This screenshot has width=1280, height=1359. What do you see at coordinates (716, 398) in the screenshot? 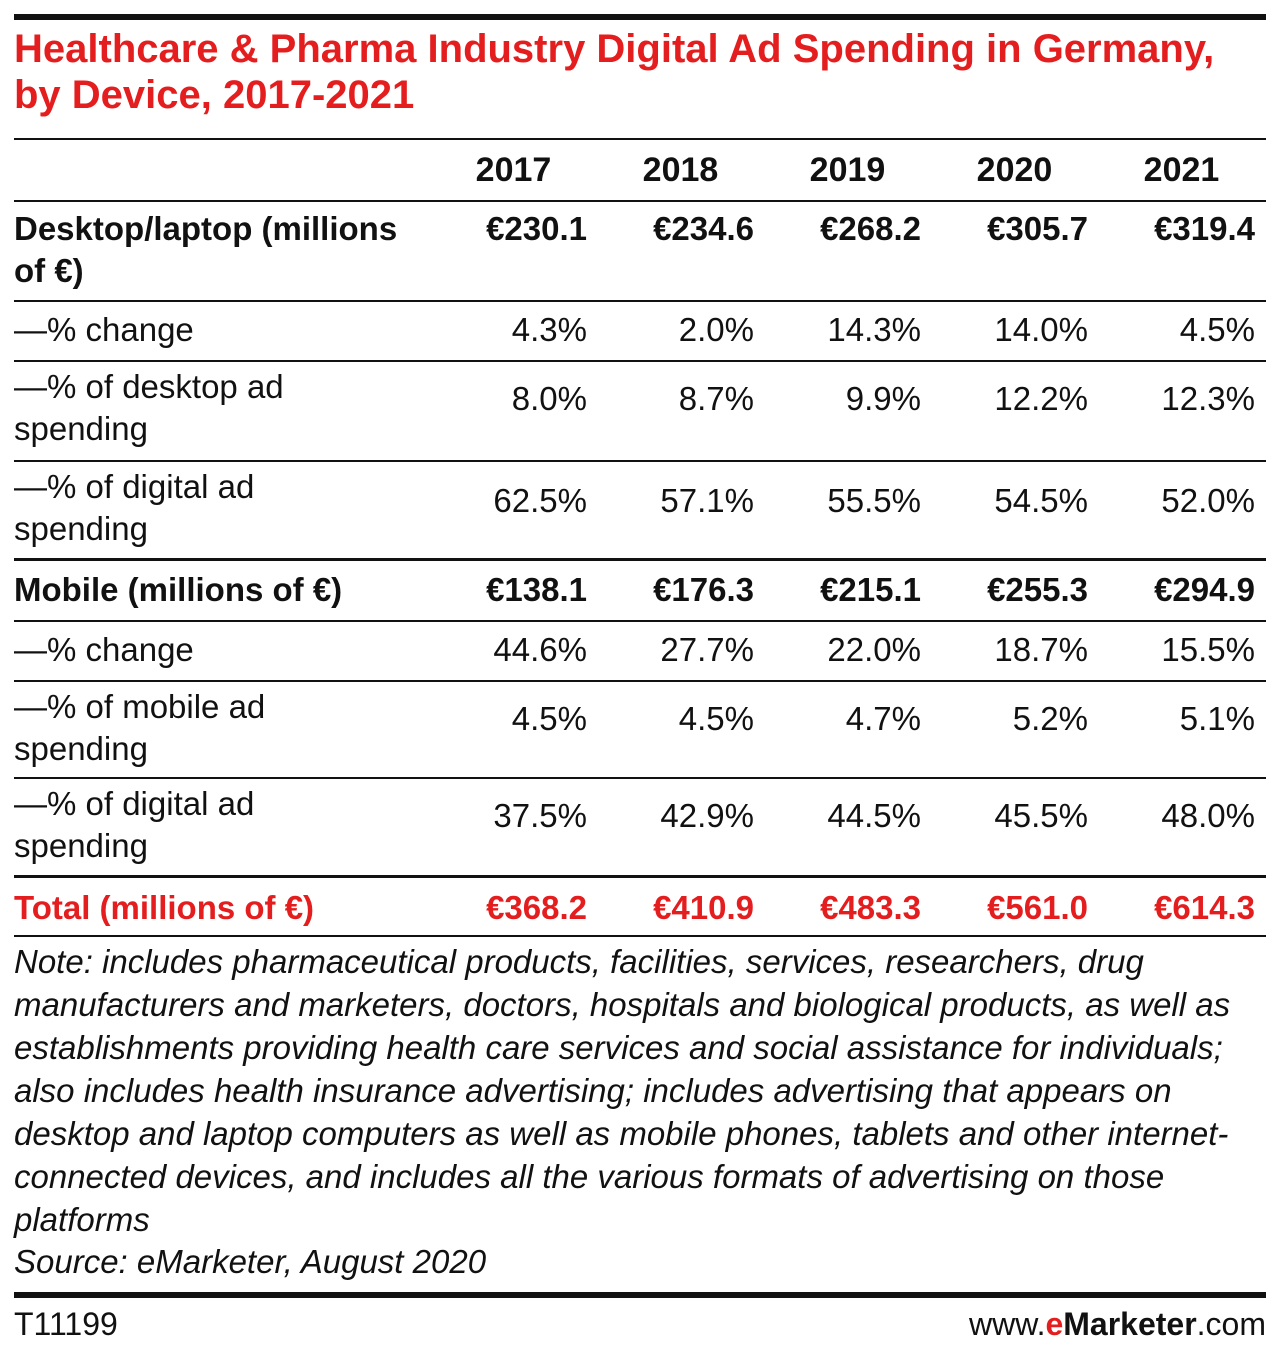
I see `cell-value: 8.7%` at bounding box center [716, 398].